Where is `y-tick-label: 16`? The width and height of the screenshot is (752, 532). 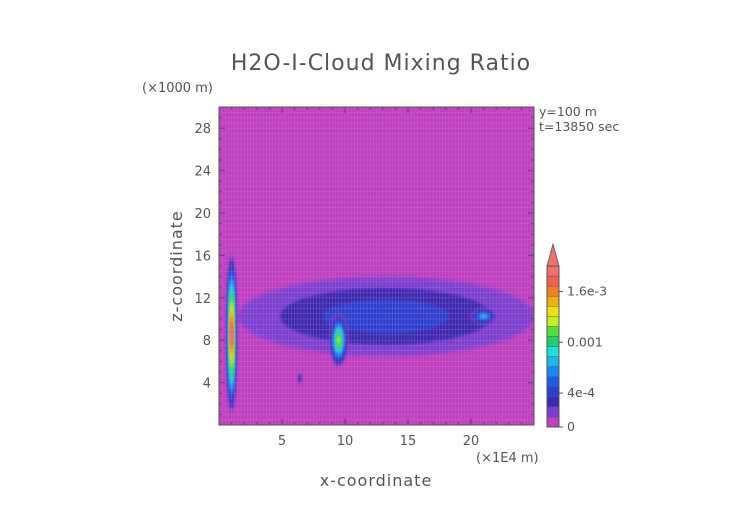
y-tick-label: 16 is located at coordinates (202, 256).